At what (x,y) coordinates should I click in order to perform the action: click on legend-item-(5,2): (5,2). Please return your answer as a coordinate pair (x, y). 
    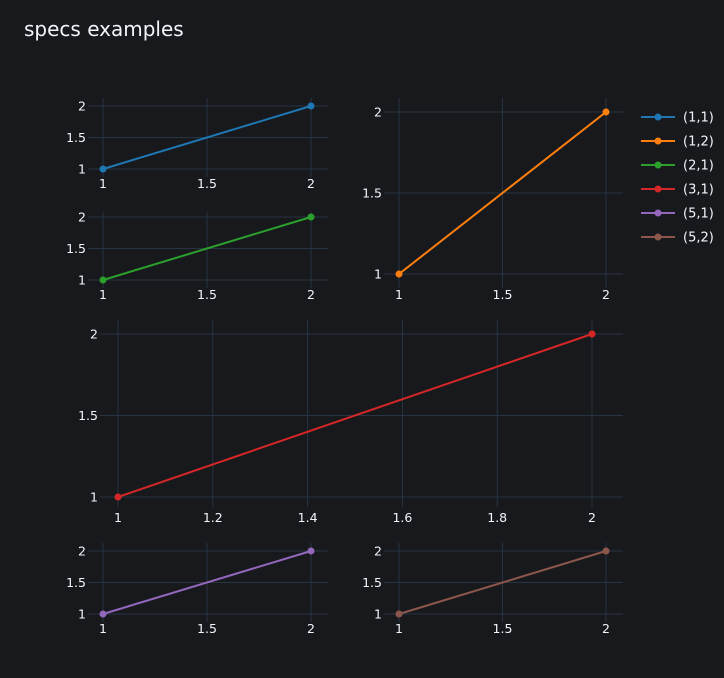
    Looking at the image, I should click on (677, 238).